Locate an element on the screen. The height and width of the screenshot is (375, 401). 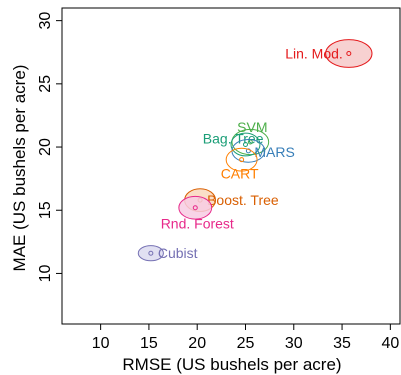
point-cart: CART is located at coordinates (240, 164).